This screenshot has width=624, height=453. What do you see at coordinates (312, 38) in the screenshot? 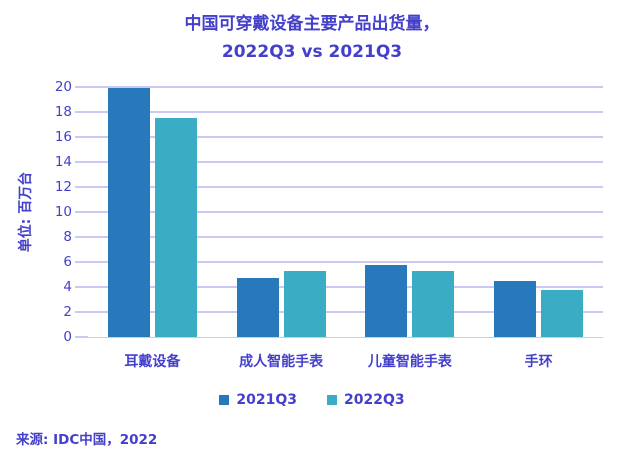
I see `chart-title: 中国可穿戴设备主要产品出货量， 2022Q3 vs 2021Q3` at bounding box center [312, 38].